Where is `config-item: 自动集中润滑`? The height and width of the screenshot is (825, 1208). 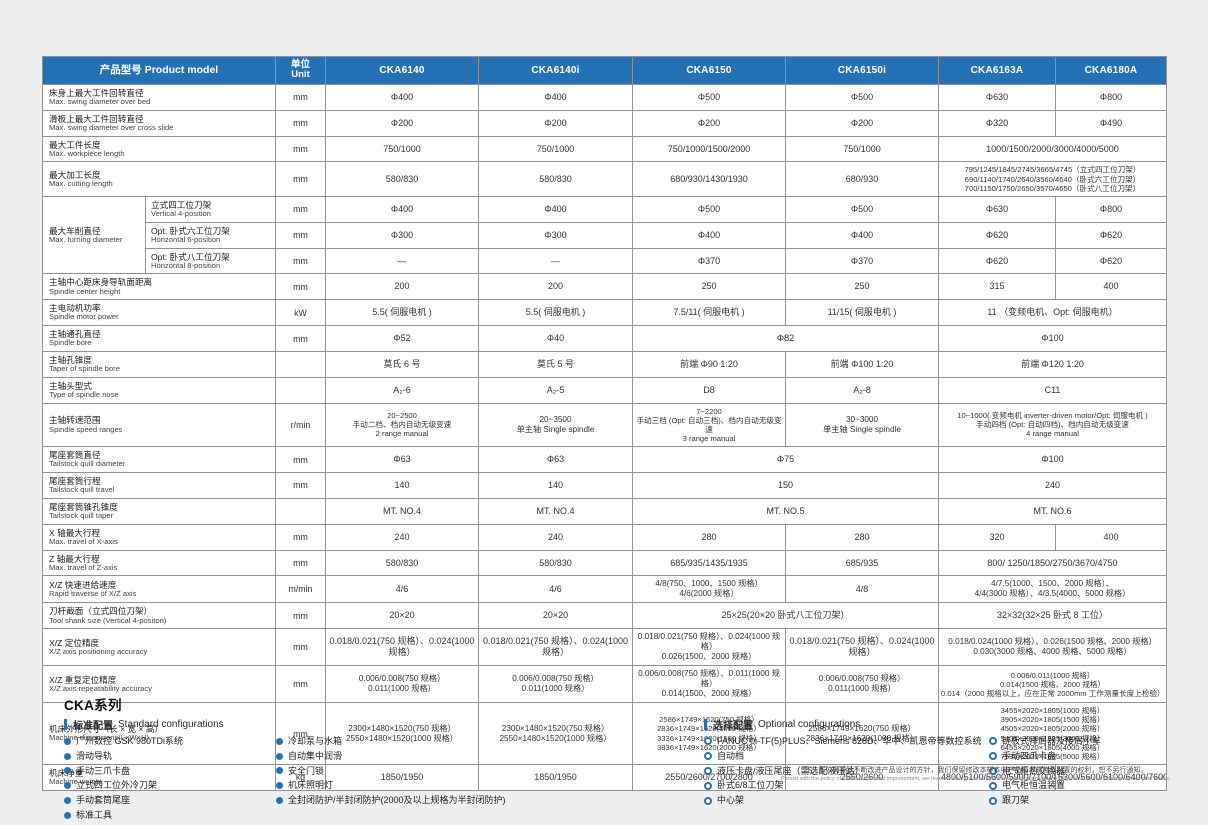 config-item: 自动集中润滑 is located at coordinates (490, 756).